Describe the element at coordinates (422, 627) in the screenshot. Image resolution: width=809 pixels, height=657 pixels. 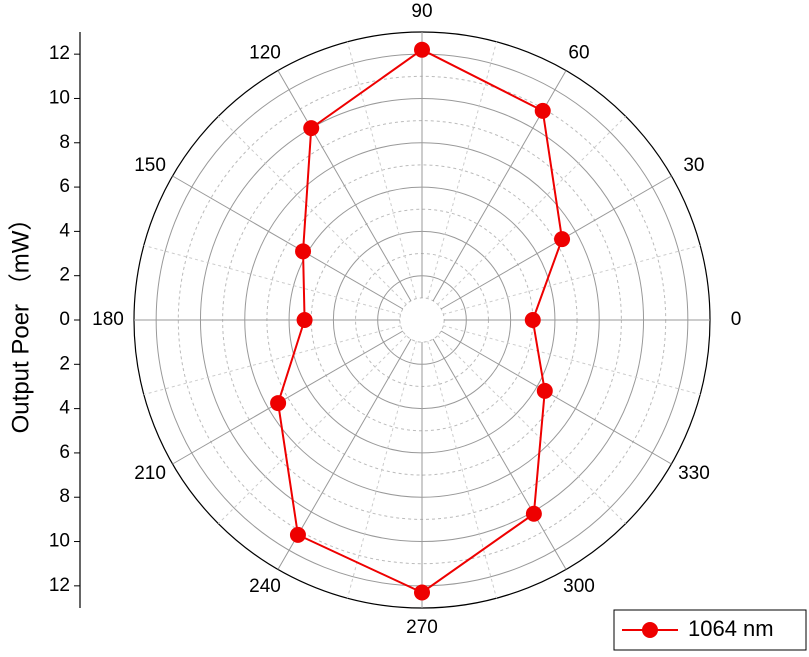
I see `angle-label: 270` at that location.